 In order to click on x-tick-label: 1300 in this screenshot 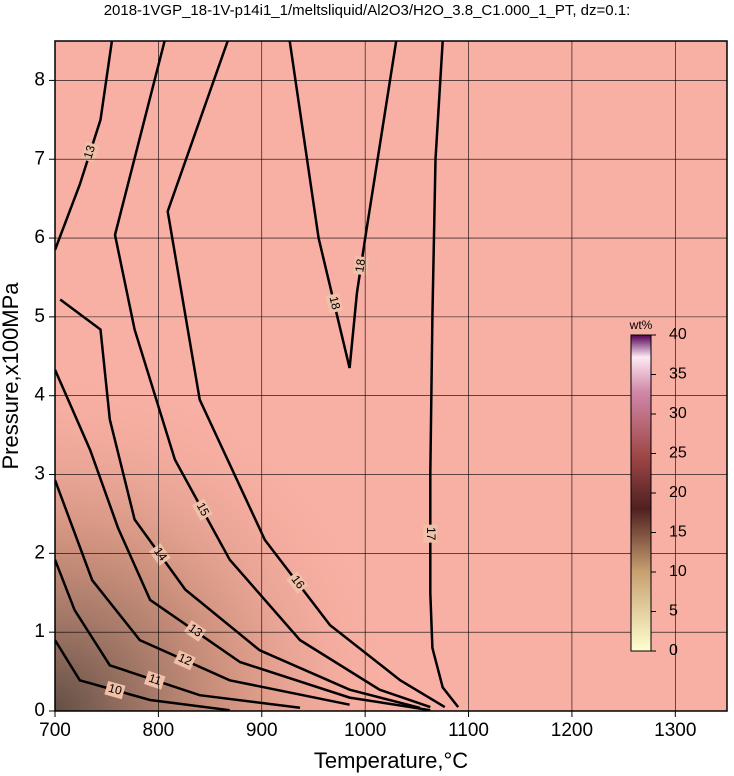, I will do `click(675, 730)`.